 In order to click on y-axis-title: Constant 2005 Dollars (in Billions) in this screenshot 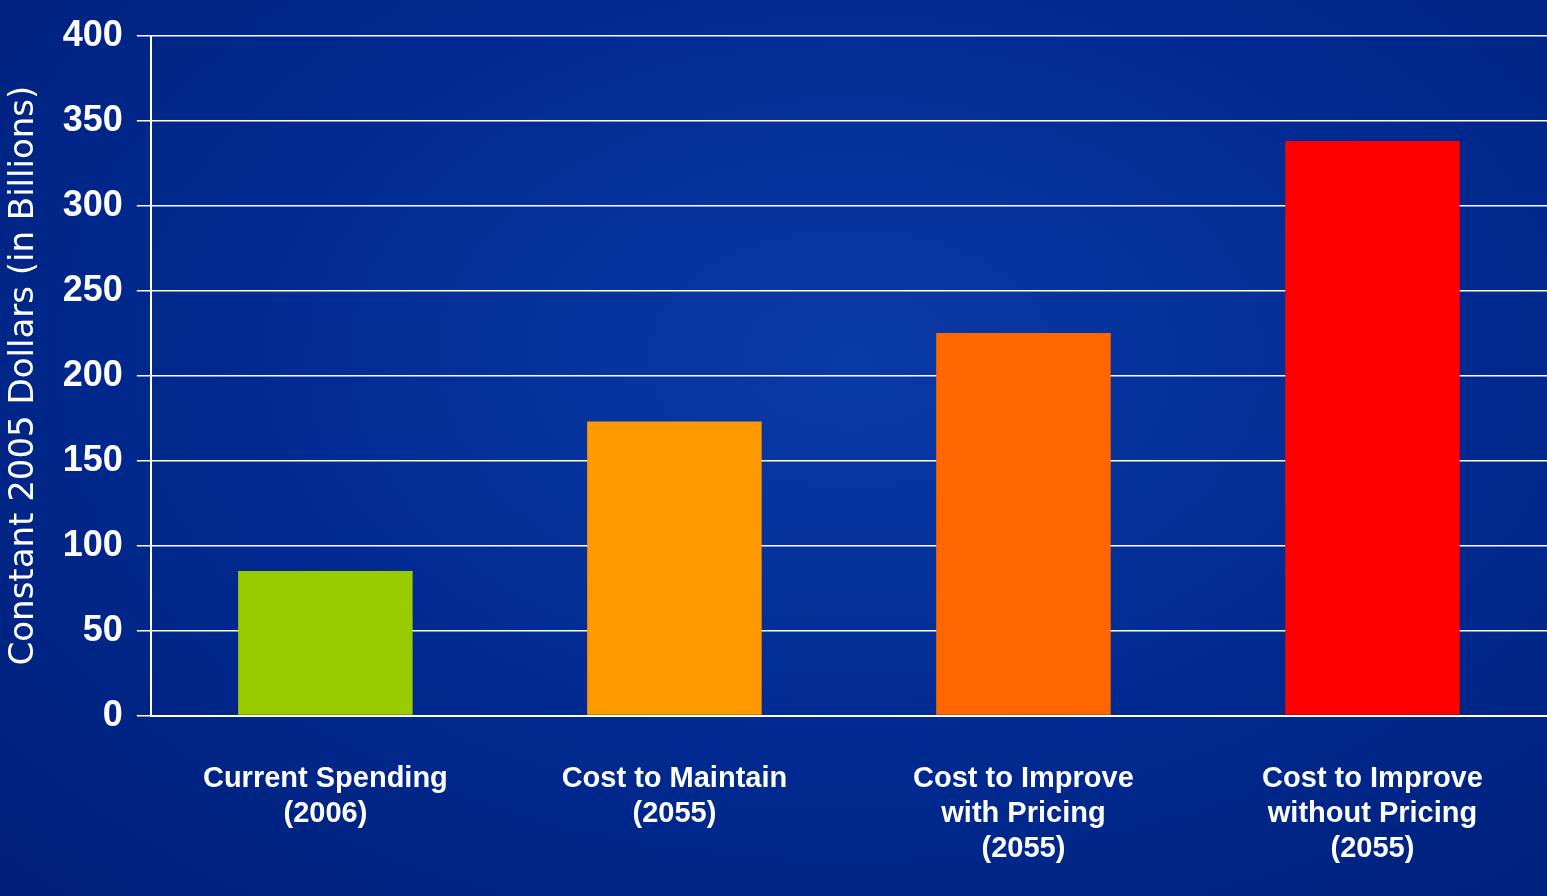, I will do `click(21, 375)`.